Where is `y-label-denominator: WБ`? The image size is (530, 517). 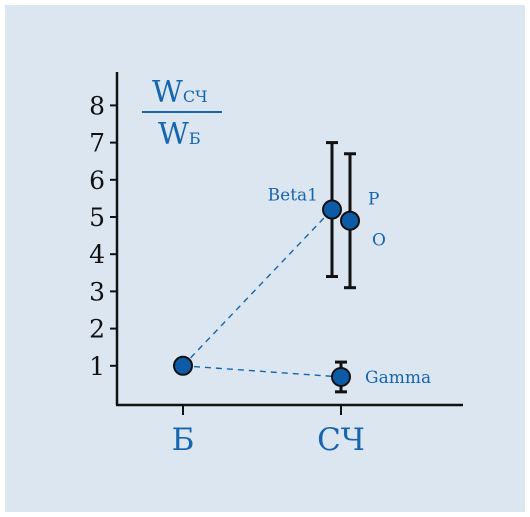
y-label-denominator: WБ is located at coordinates (179, 134).